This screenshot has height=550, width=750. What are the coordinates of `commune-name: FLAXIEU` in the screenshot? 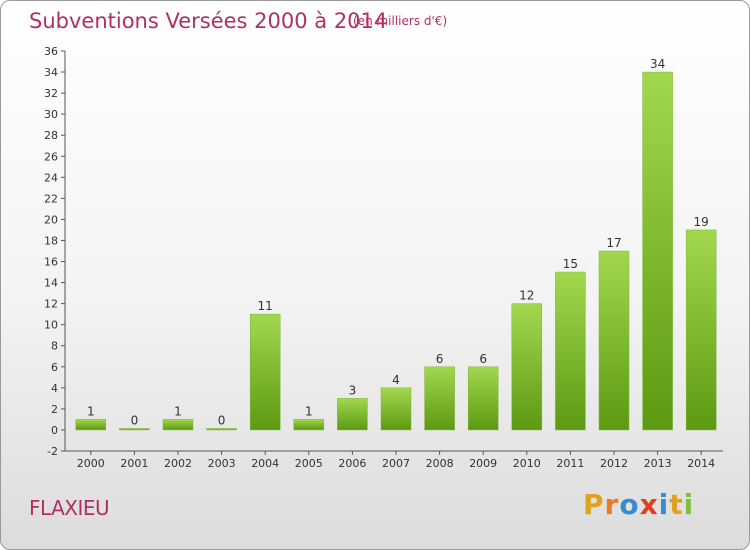 It's located at (69, 508).